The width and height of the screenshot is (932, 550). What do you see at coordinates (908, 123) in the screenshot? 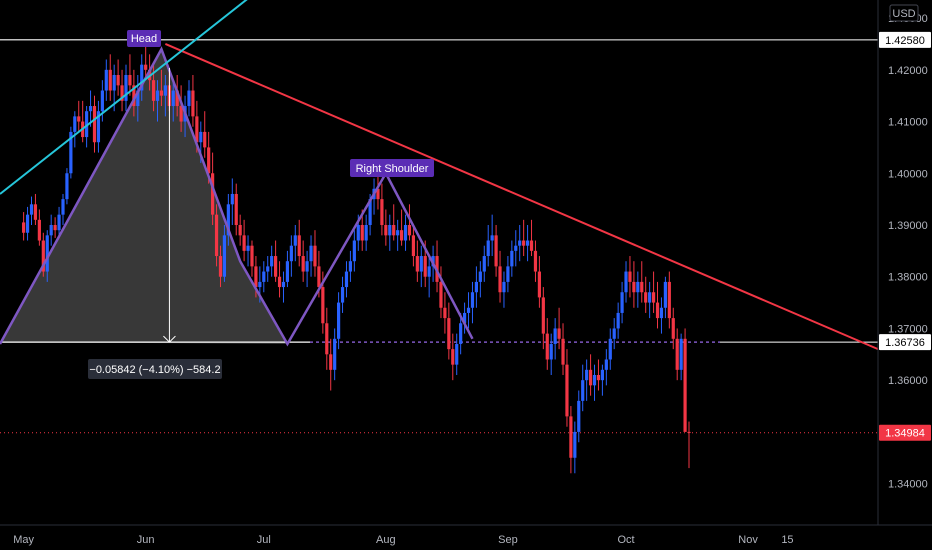
I see `price-tick-label: 1.41000` at bounding box center [908, 123].